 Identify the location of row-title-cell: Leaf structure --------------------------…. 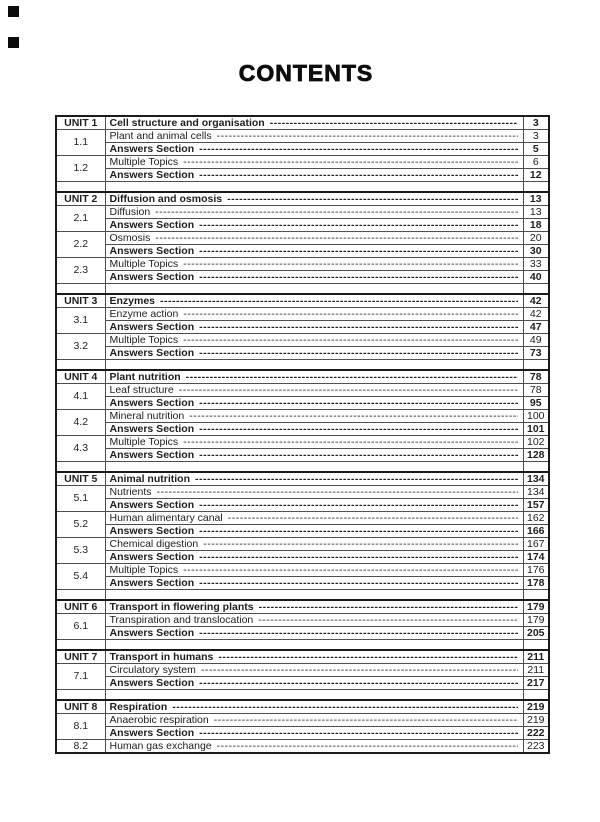
(314, 390).